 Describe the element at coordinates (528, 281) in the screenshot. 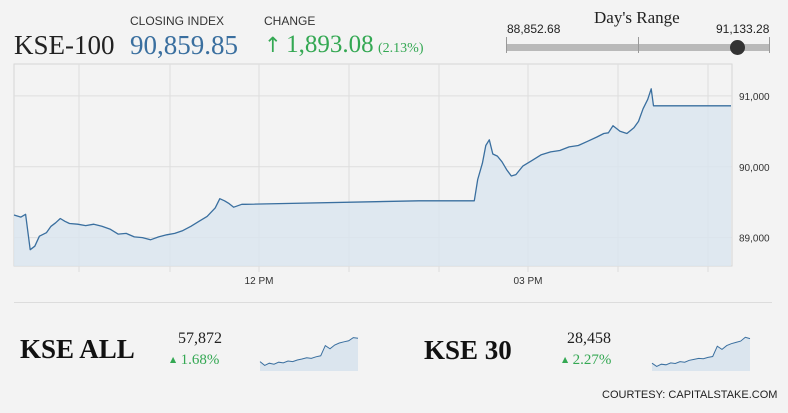

I see `x-tick-label: 03 PM` at that location.